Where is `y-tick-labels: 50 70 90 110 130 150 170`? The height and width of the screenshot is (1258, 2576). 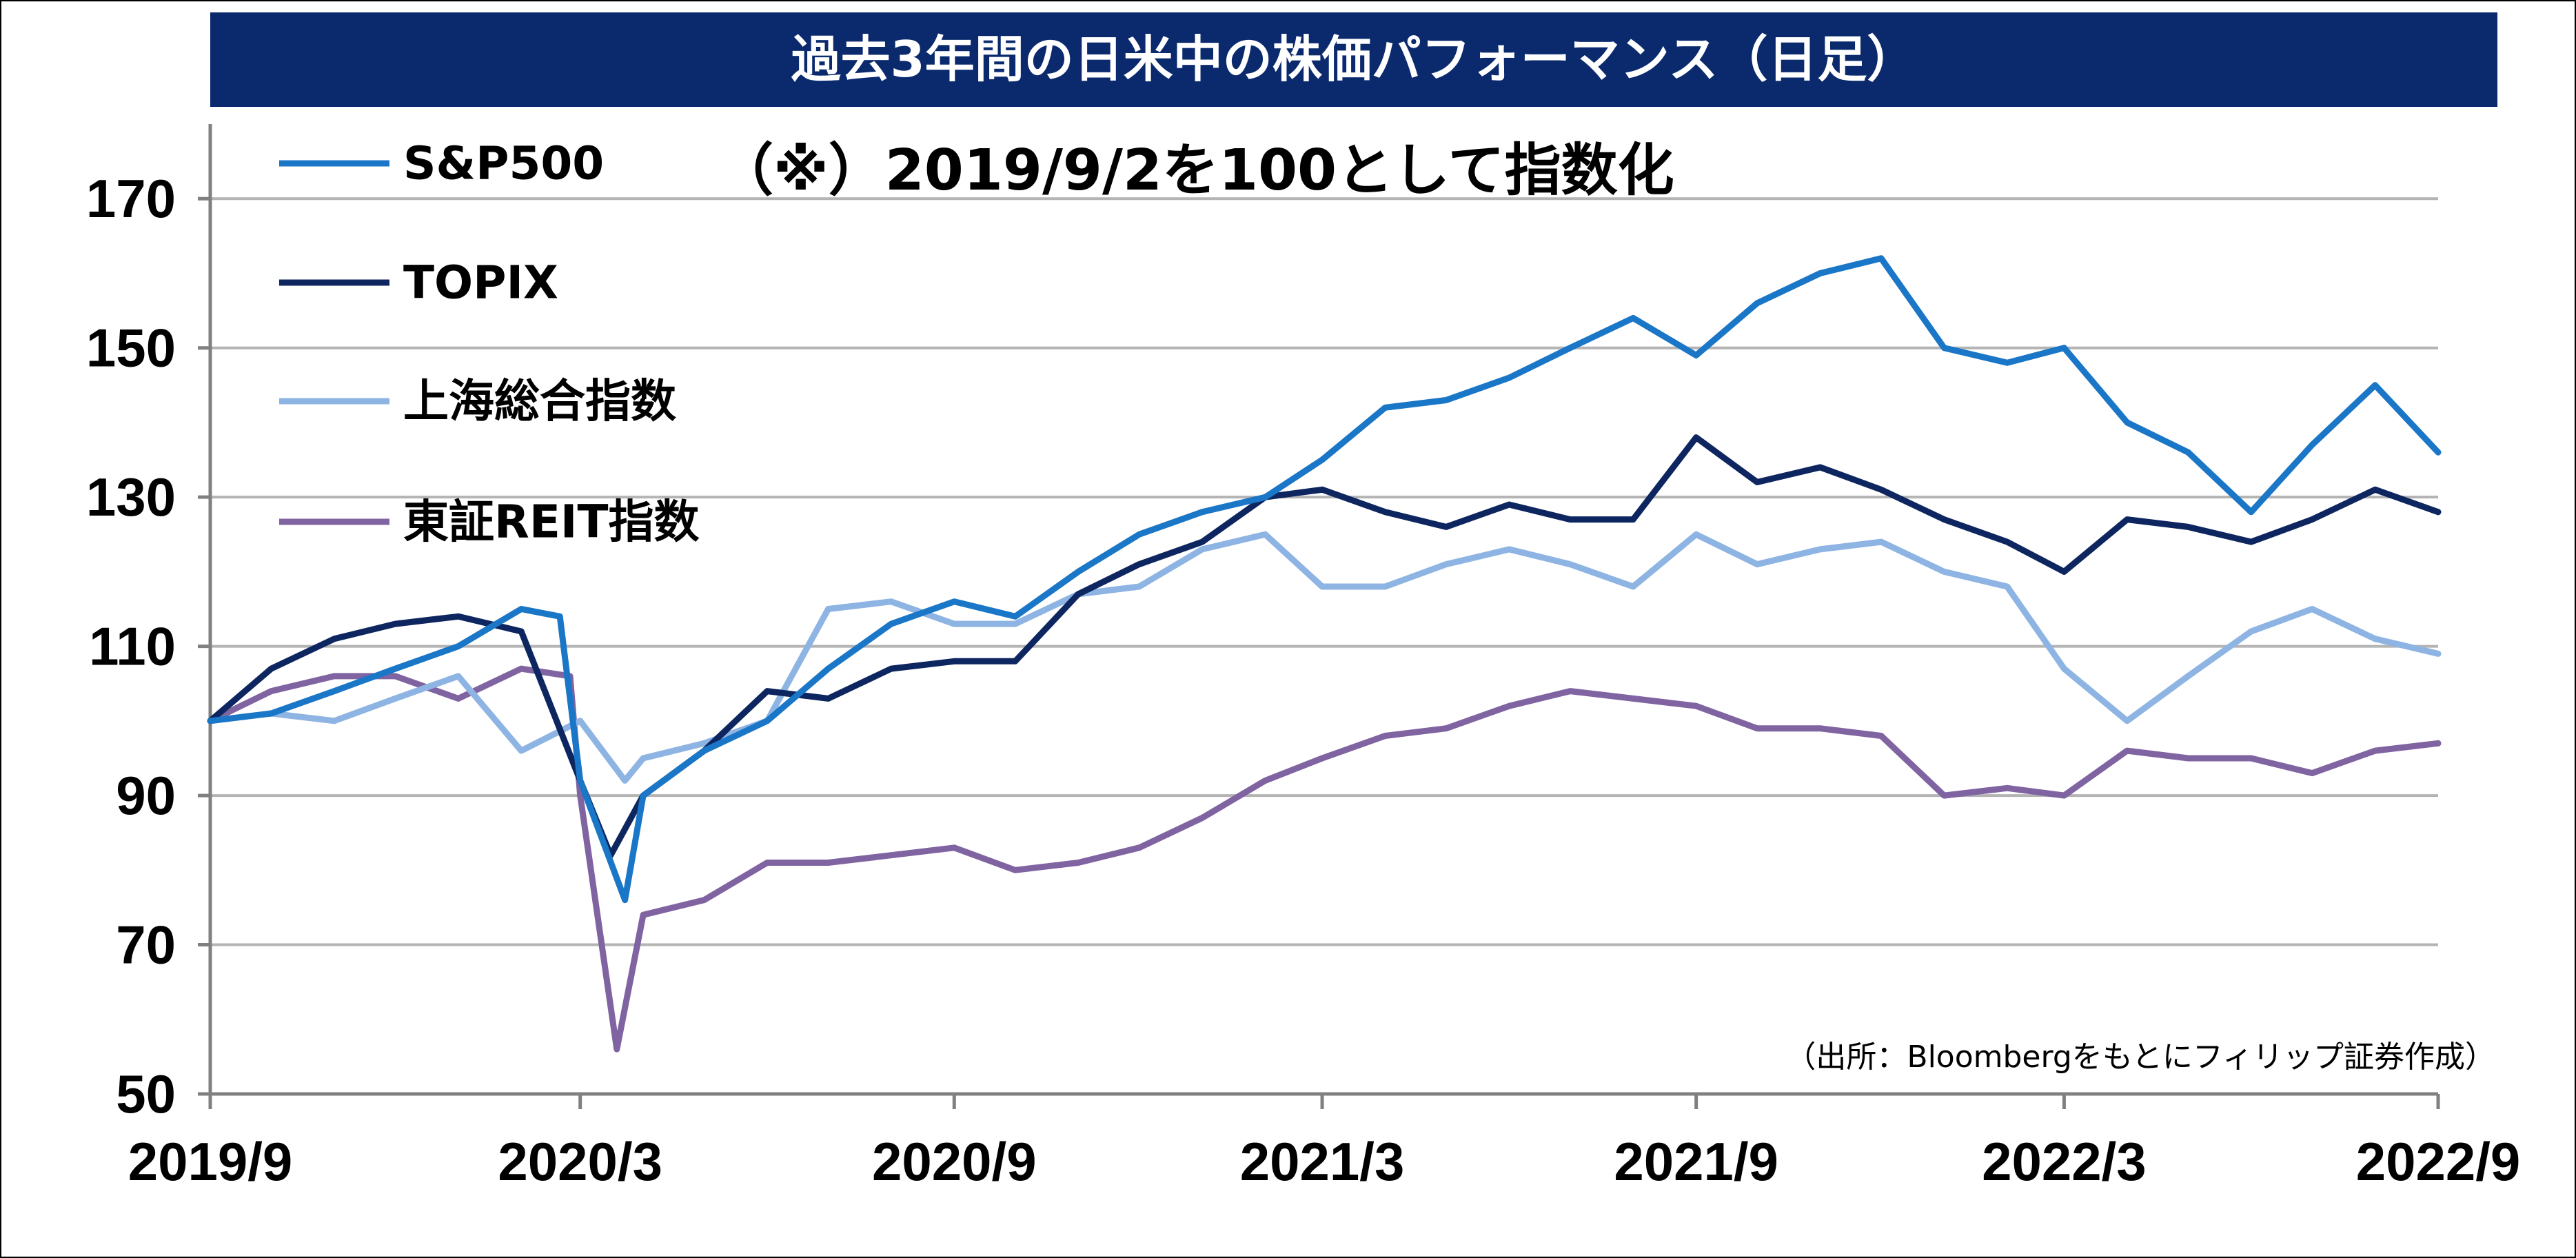
y-tick-labels: 50 70 90 110 130 150 170 is located at coordinates (131, 646).